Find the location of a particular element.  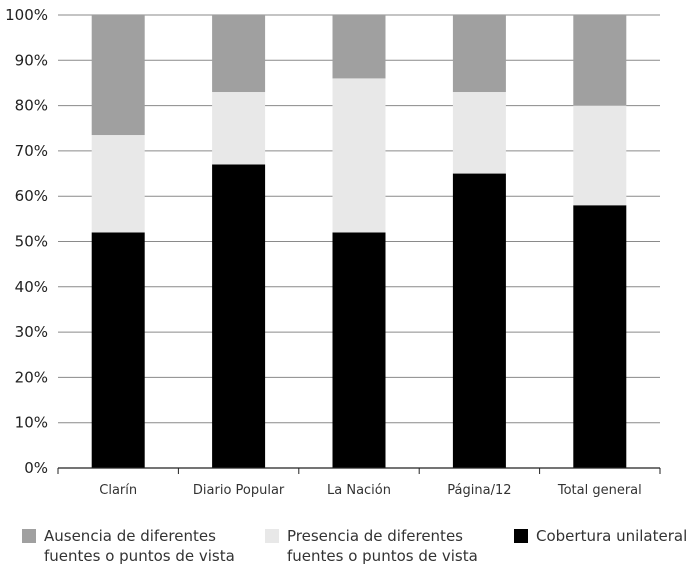

y-tick-label: 60% is located at coordinates (31, 196).